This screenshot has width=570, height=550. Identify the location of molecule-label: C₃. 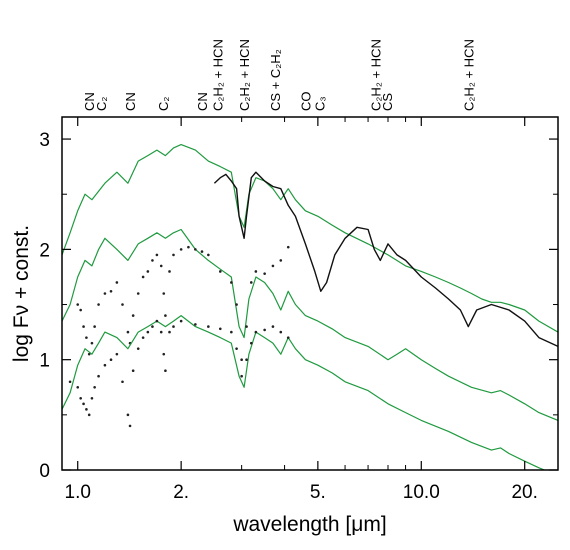
(319, 103).